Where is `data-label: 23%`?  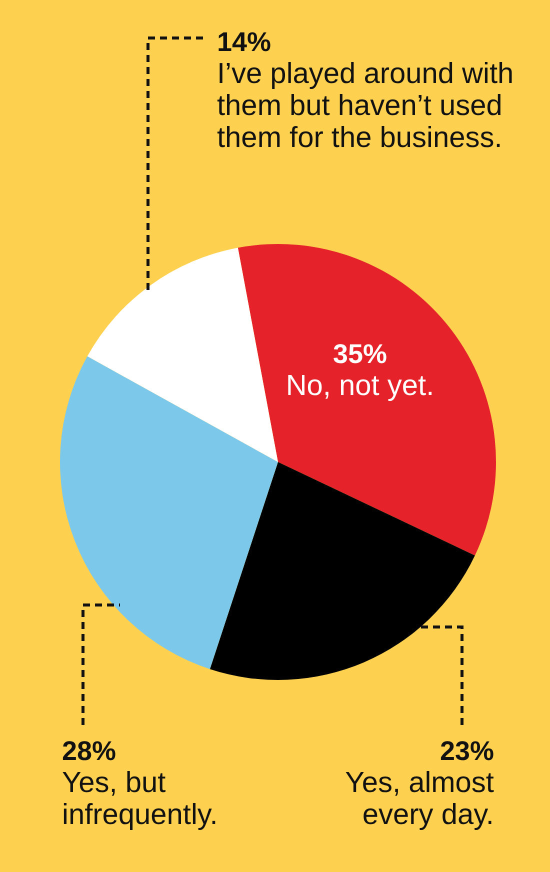
data-label: 23% is located at coordinates (466, 751).